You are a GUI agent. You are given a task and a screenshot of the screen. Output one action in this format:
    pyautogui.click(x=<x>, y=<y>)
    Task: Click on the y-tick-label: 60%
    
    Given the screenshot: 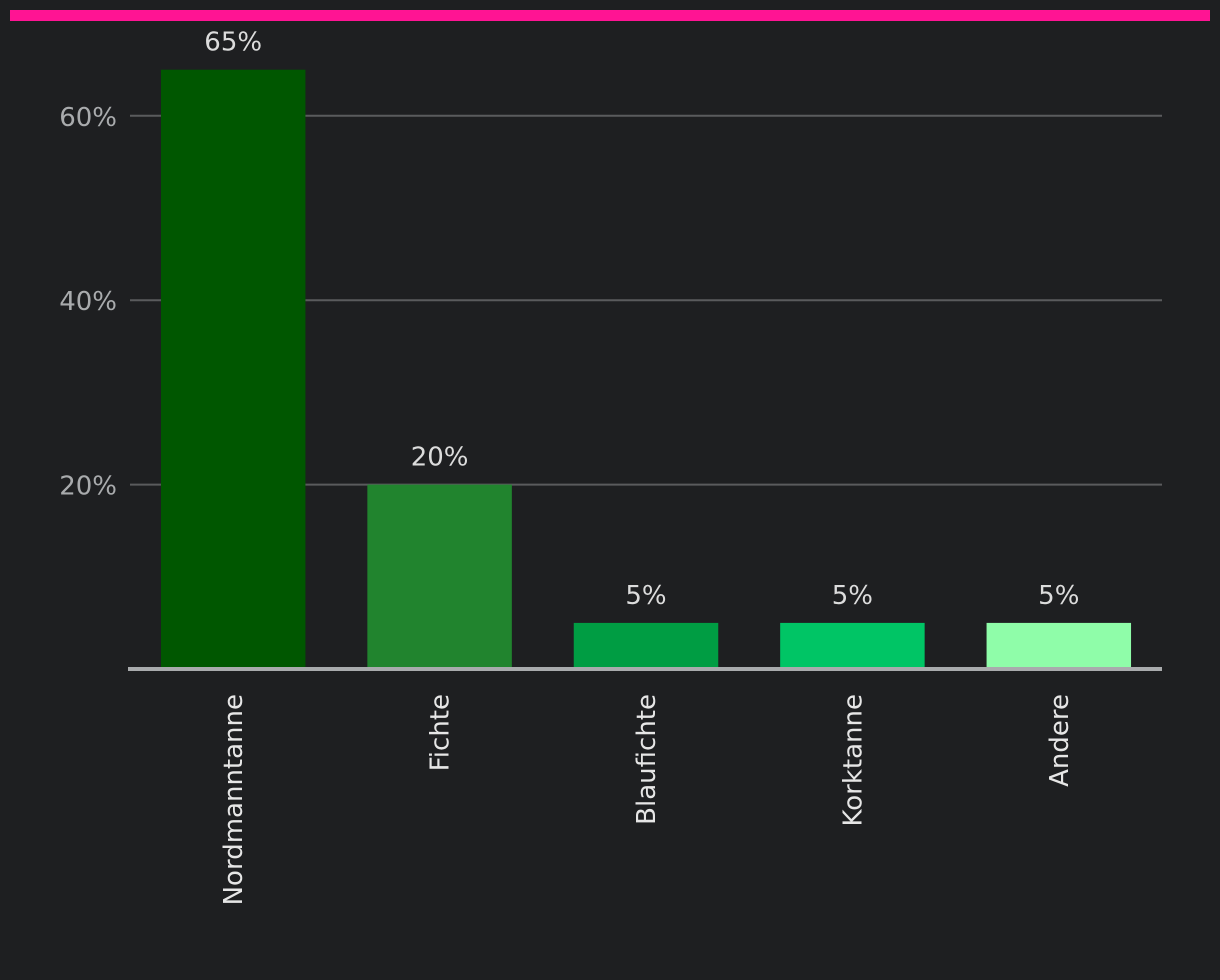 What is the action you would take?
    pyautogui.click(x=88, y=118)
    